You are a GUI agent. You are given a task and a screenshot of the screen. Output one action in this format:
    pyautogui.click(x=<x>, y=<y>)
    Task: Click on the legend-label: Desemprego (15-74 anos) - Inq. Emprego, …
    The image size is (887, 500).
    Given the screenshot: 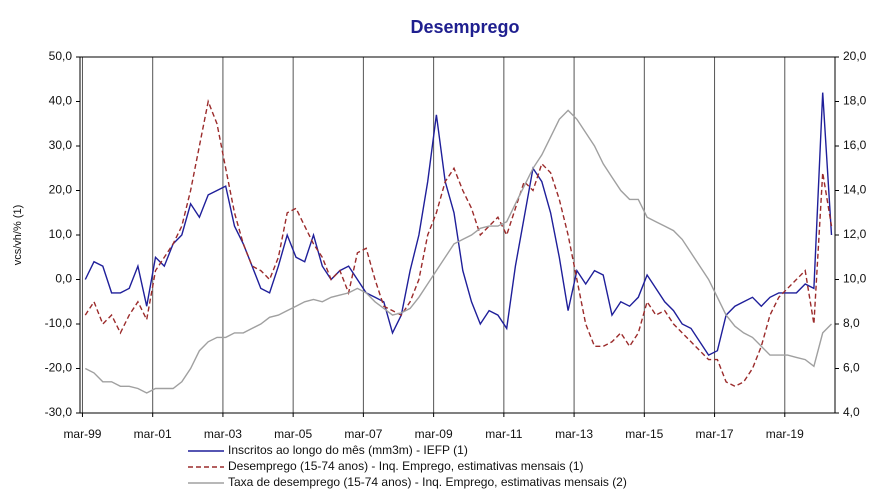 What is the action you would take?
    pyautogui.click(x=405, y=466)
    